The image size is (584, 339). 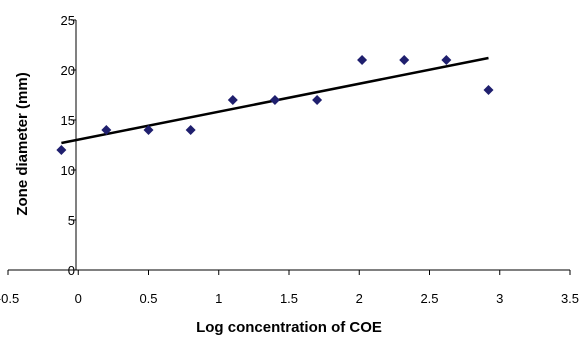 What do you see at coordinates (68, 120) in the screenshot?
I see `y-tick-label: 15` at bounding box center [68, 120].